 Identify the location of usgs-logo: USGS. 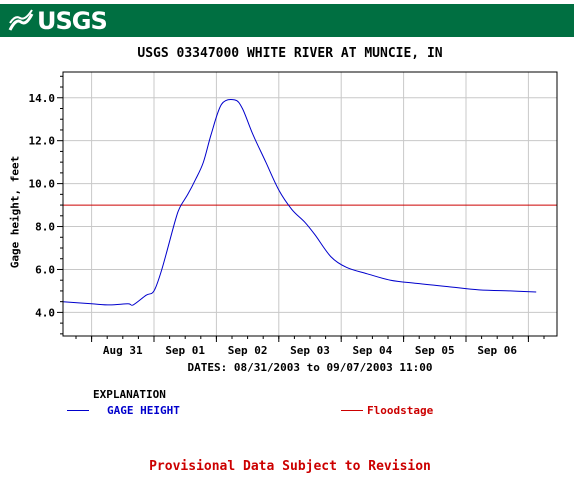
(54, 20).